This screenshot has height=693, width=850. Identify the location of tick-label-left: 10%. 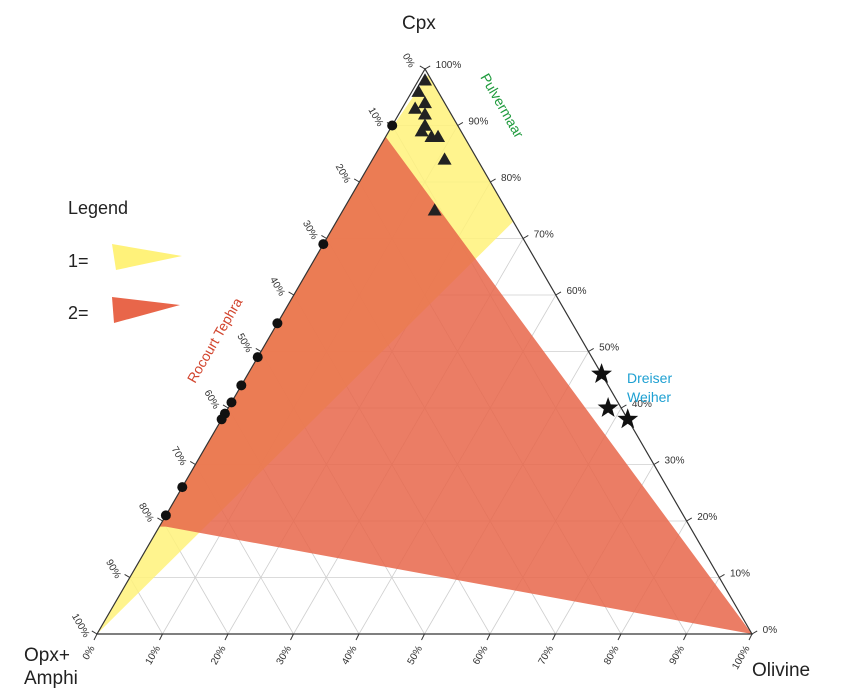
(376, 117).